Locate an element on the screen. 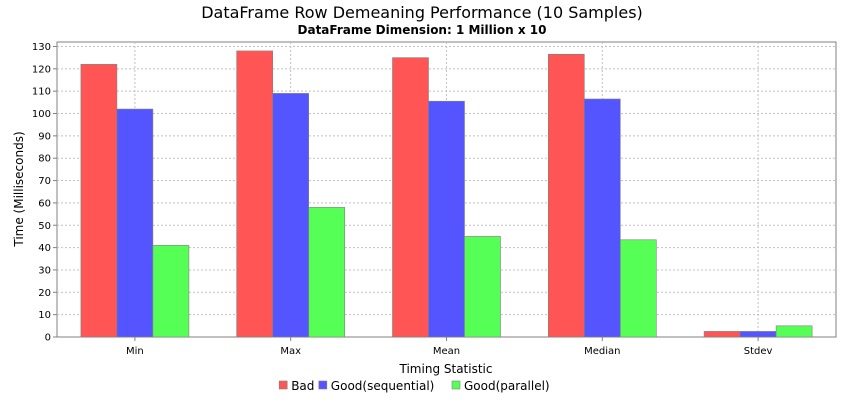 This screenshot has height=405, width=845. x-axis-label: Timing Statistic is located at coordinates (446, 369).